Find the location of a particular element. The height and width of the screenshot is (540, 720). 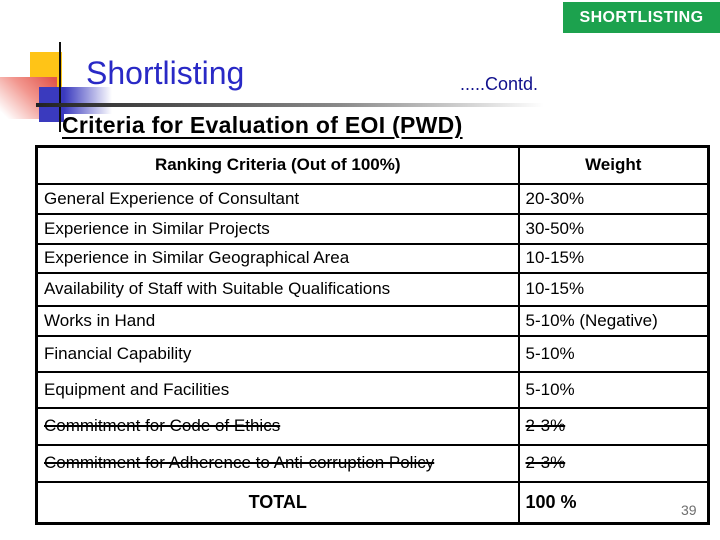

decor-horizontal-rule is located at coordinates (290, 105).